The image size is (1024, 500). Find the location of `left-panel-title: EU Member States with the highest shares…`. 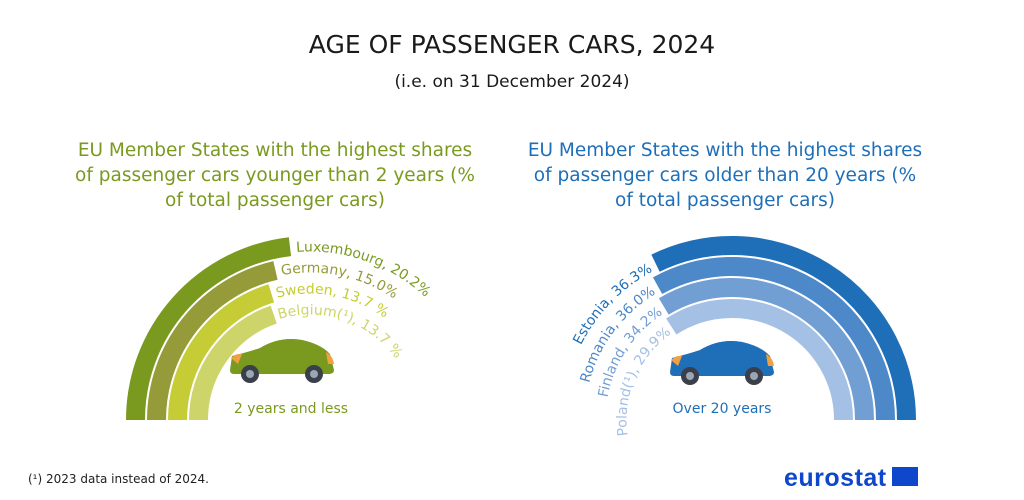

left-panel-title: EU Member States with the highest shares… is located at coordinates (275, 175).